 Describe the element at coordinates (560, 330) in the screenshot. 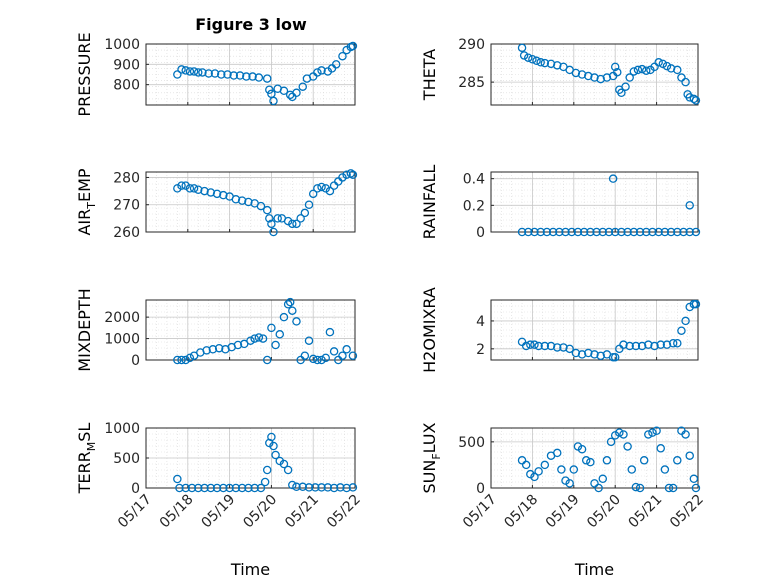

I see `subplot-h2omixra: 2 4 H2OMIXRA` at that location.